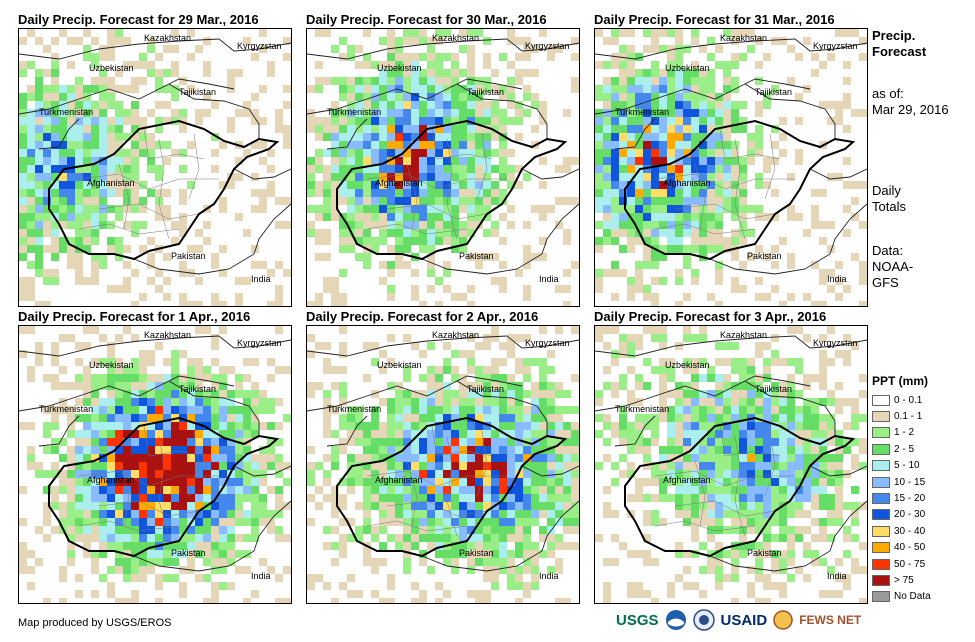 The height and width of the screenshot is (642, 975). What do you see at coordinates (830, 620) in the screenshot?
I see `fewsnet-logo: FEWS NET` at bounding box center [830, 620].